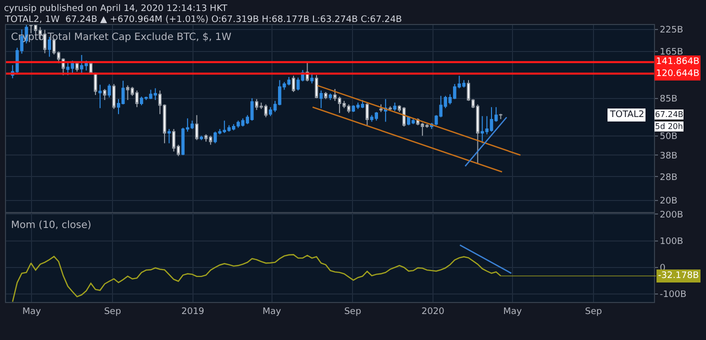 This screenshot has width=706, height=340. Describe the element at coordinates (51, 225) in the screenshot. I see `text: Mom (10, close)` at that location.